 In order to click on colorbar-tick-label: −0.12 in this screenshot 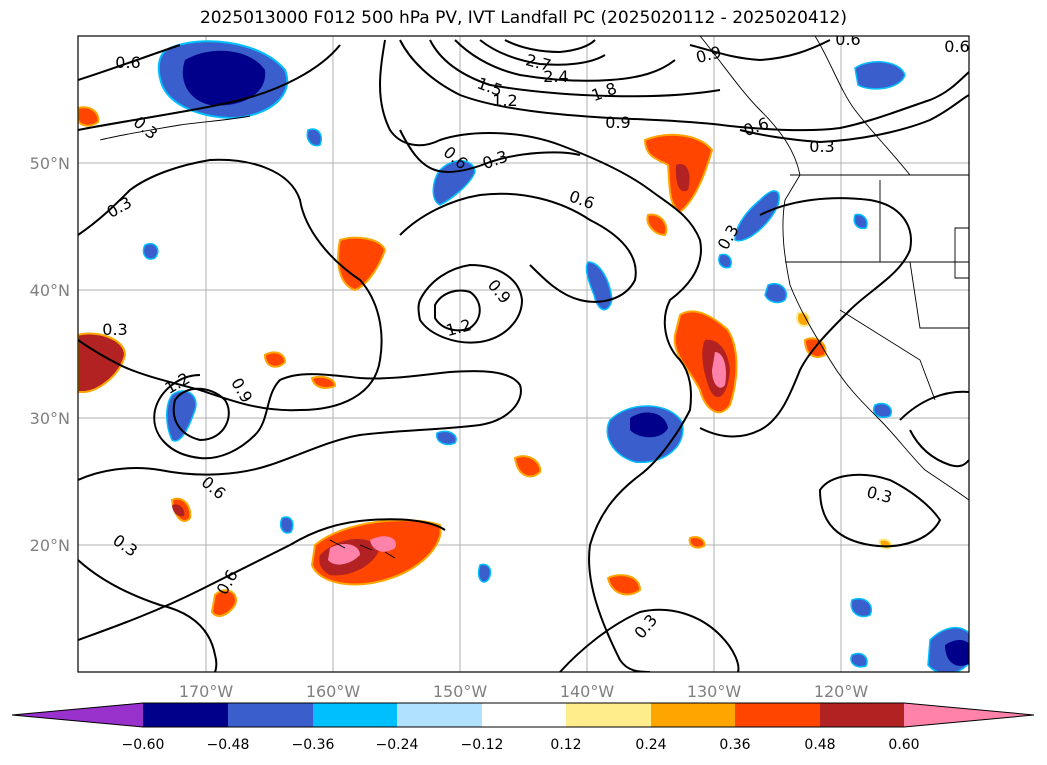, I will do `click(482, 745)`.